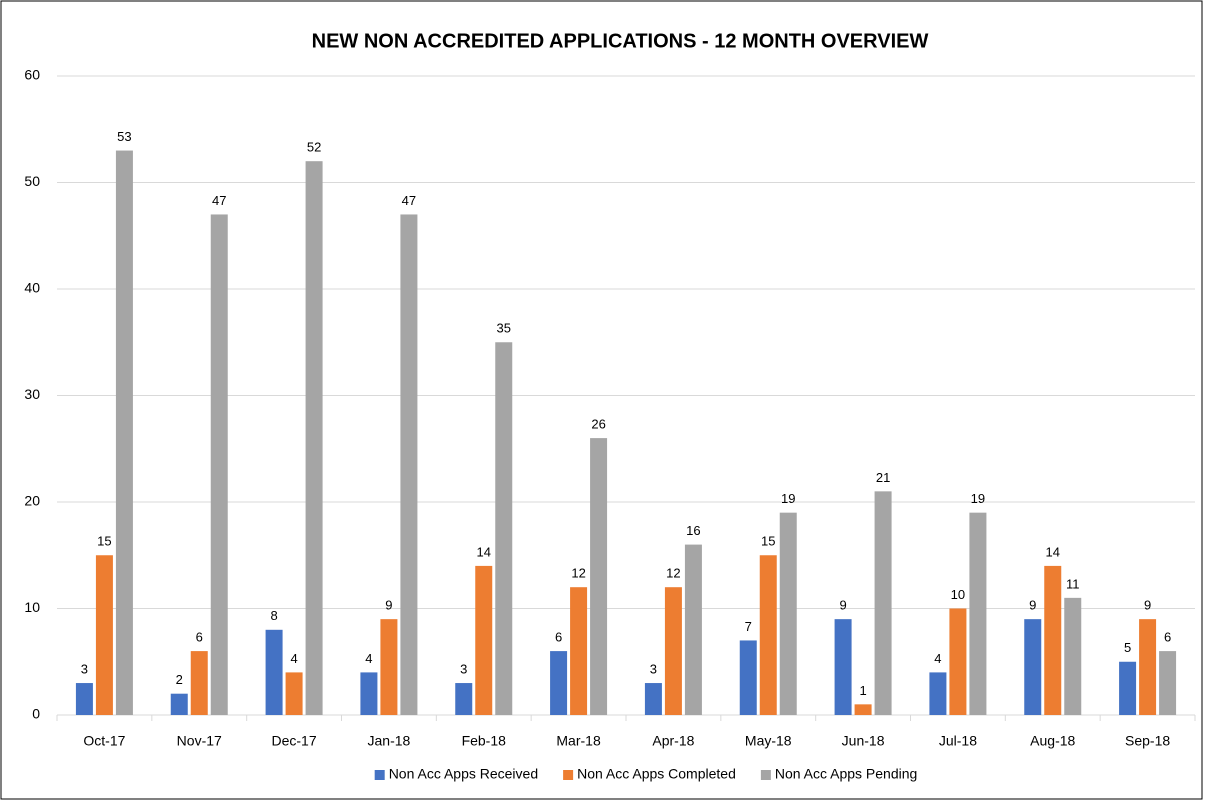 This screenshot has width=1205, height=801. I want to click on y-tick-label: 40, so click(32, 288).